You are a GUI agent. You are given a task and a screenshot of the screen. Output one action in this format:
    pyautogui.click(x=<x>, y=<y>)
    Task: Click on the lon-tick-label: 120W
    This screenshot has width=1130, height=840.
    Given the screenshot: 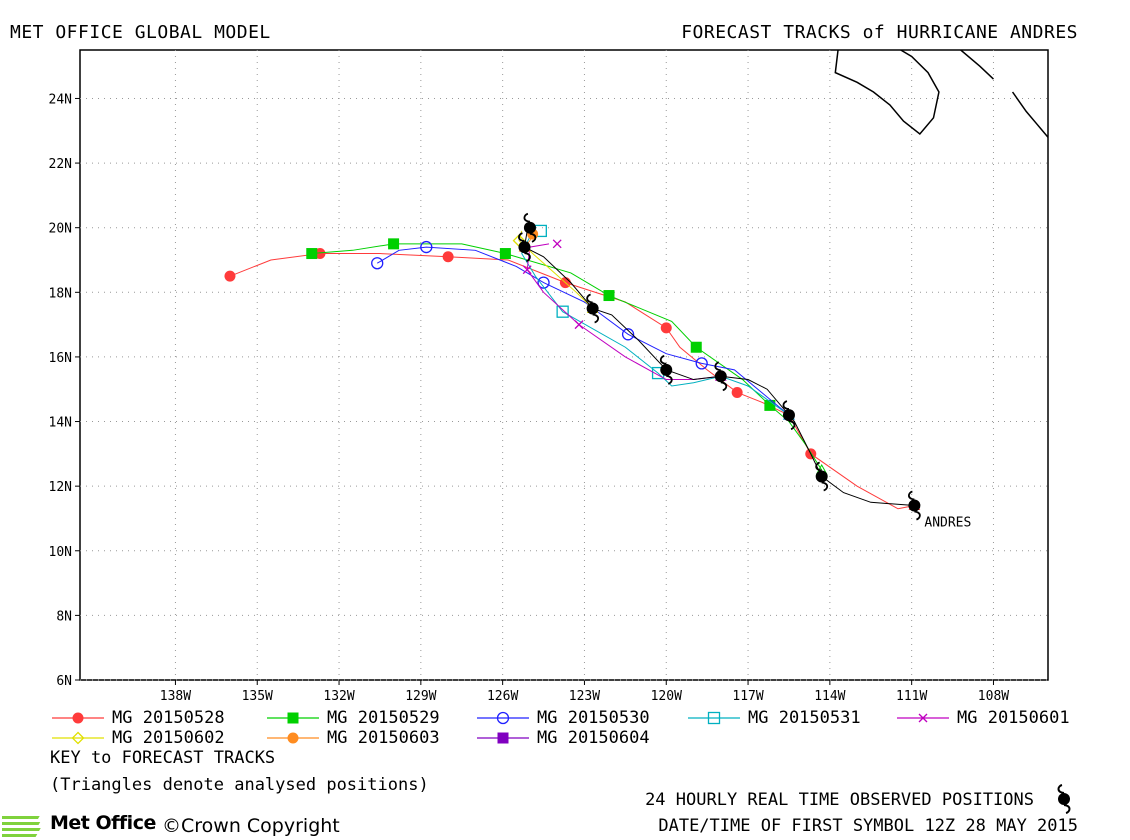 What is the action you would take?
    pyautogui.click(x=666, y=696)
    